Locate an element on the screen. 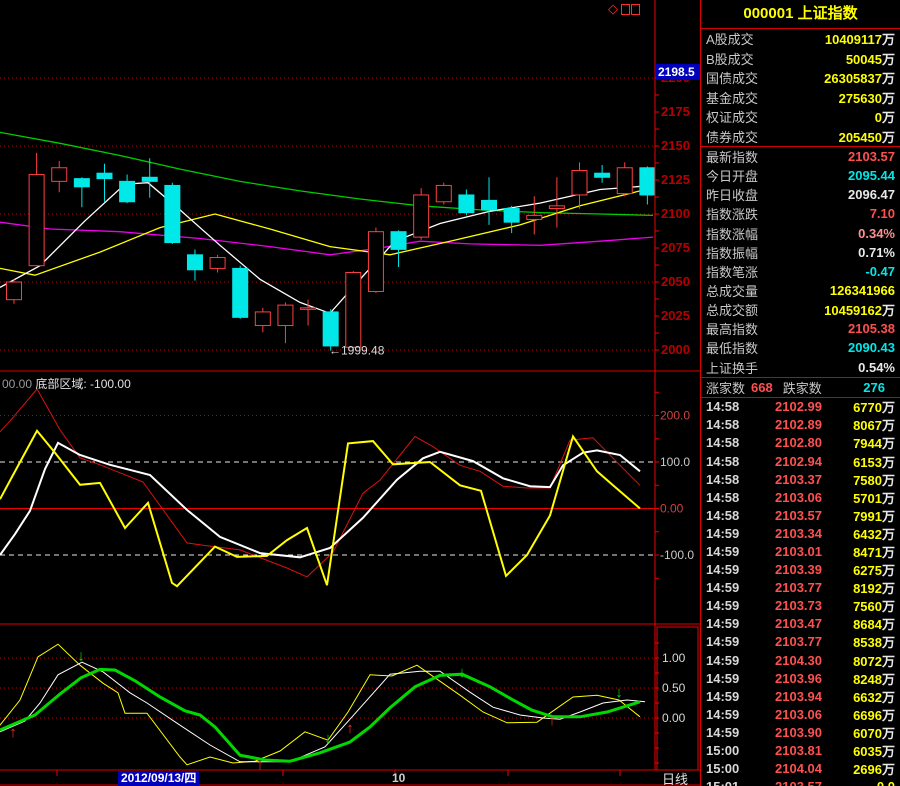 The width and height of the screenshot is (900, 786). window-controls: ◇ is located at coordinates (624, 9).